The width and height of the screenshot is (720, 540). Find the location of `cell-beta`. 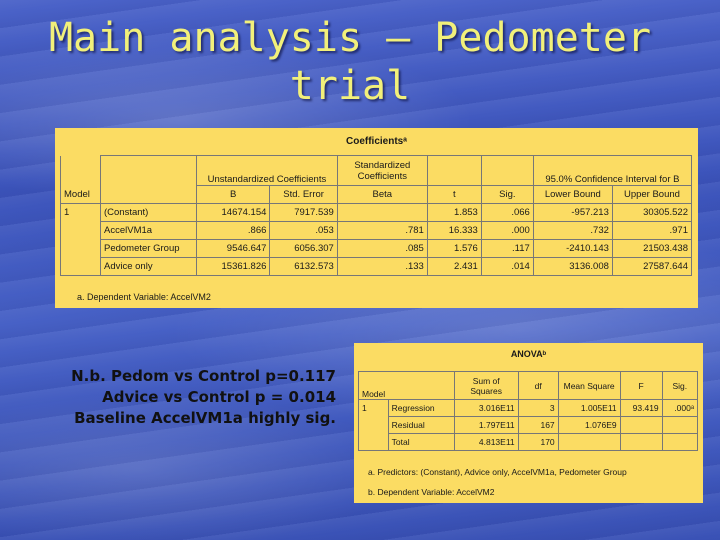

cell-beta is located at coordinates (382, 212).